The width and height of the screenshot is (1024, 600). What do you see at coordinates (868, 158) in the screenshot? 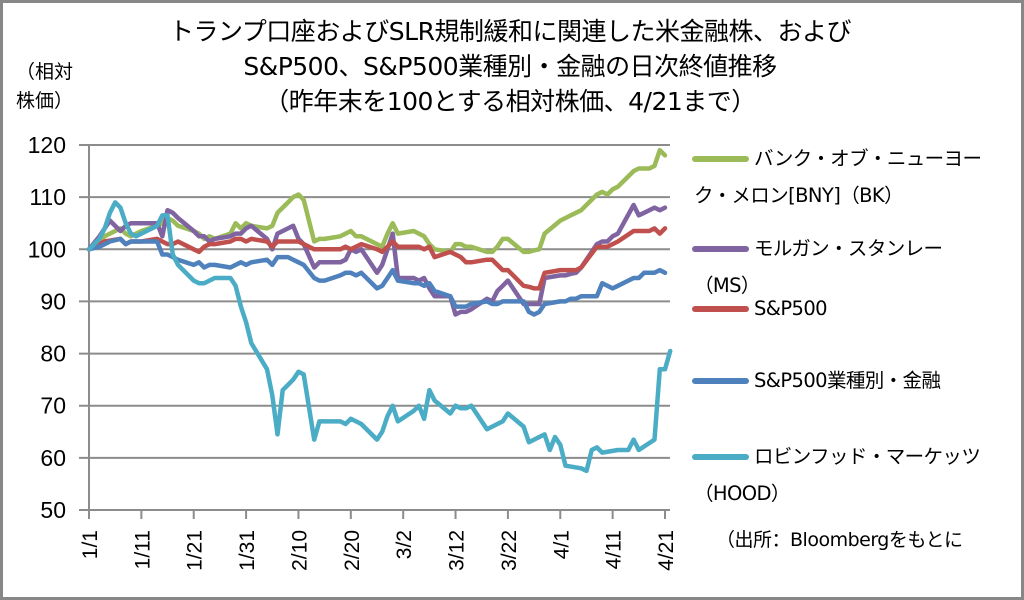
I see `legend-label: バンク・オブ・ニューヨー` at bounding box center [868, 158].